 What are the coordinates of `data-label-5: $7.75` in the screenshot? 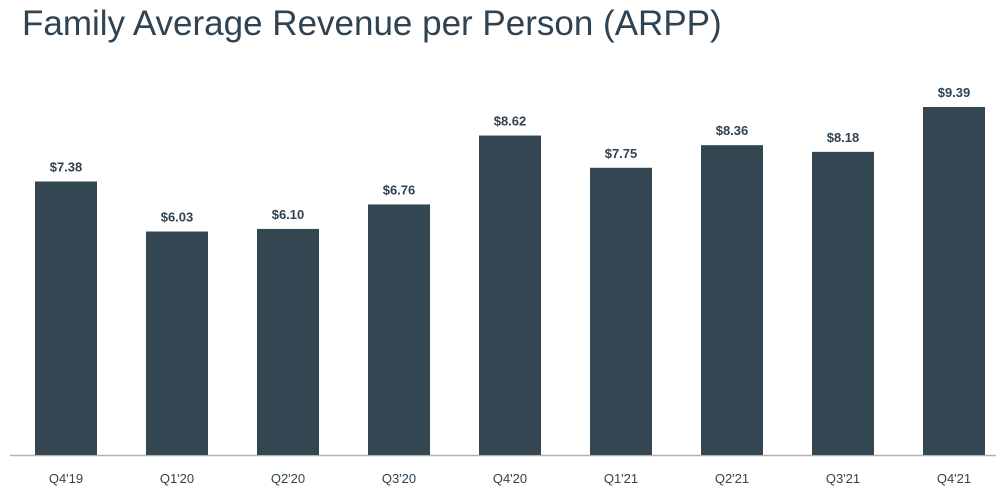 It's located at (621, 153).